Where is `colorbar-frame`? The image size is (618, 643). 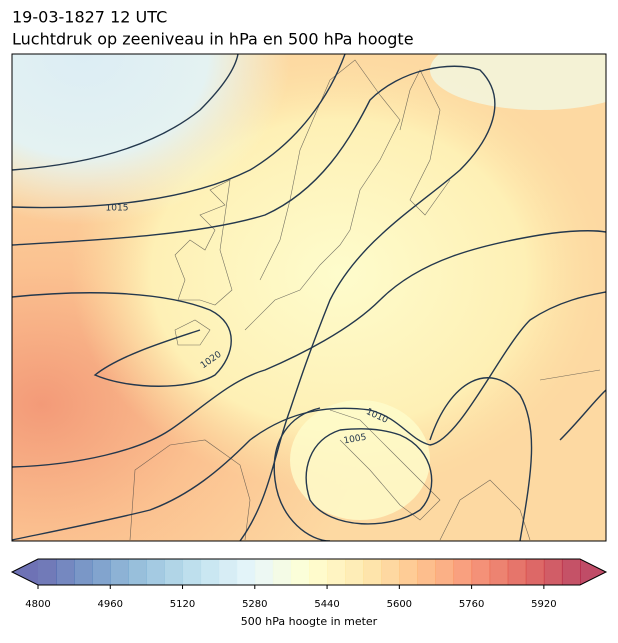 colorbar-frame is located at coordinates (309, 572).